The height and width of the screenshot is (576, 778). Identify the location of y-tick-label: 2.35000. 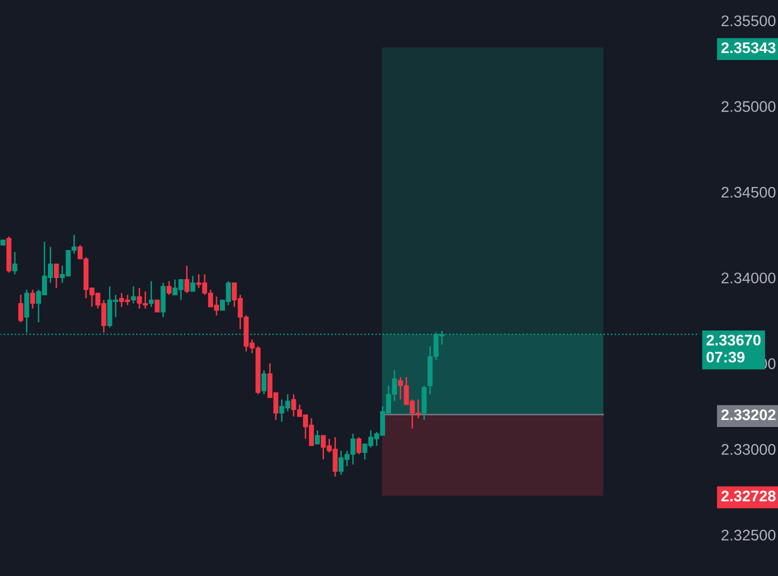
(749, 106).